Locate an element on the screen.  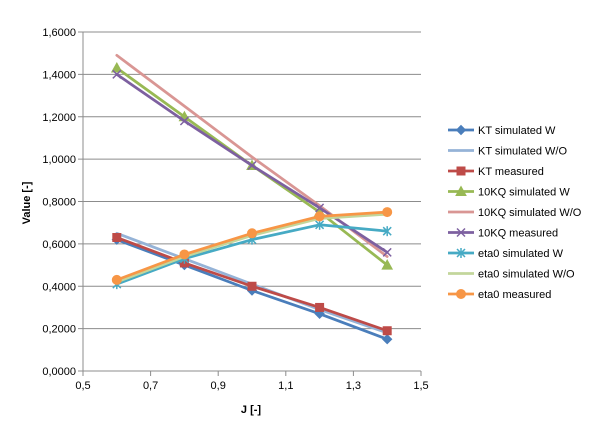
y-axis-title: Value [-] is located at coordinates (27, 202).